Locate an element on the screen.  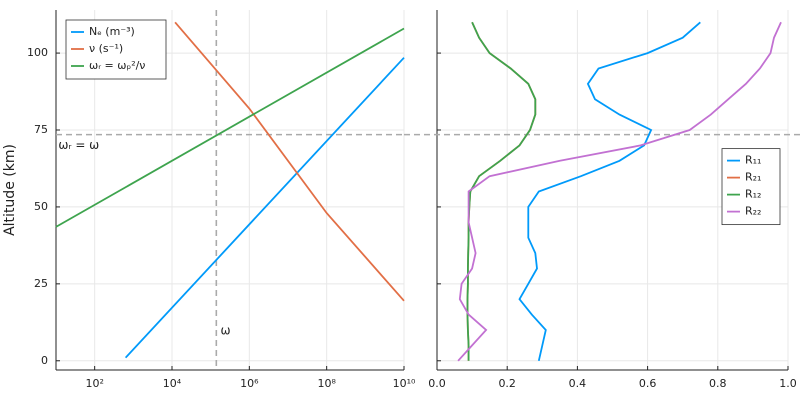
x-tick-label: 10⁶ is located at coordinates (249, 383).